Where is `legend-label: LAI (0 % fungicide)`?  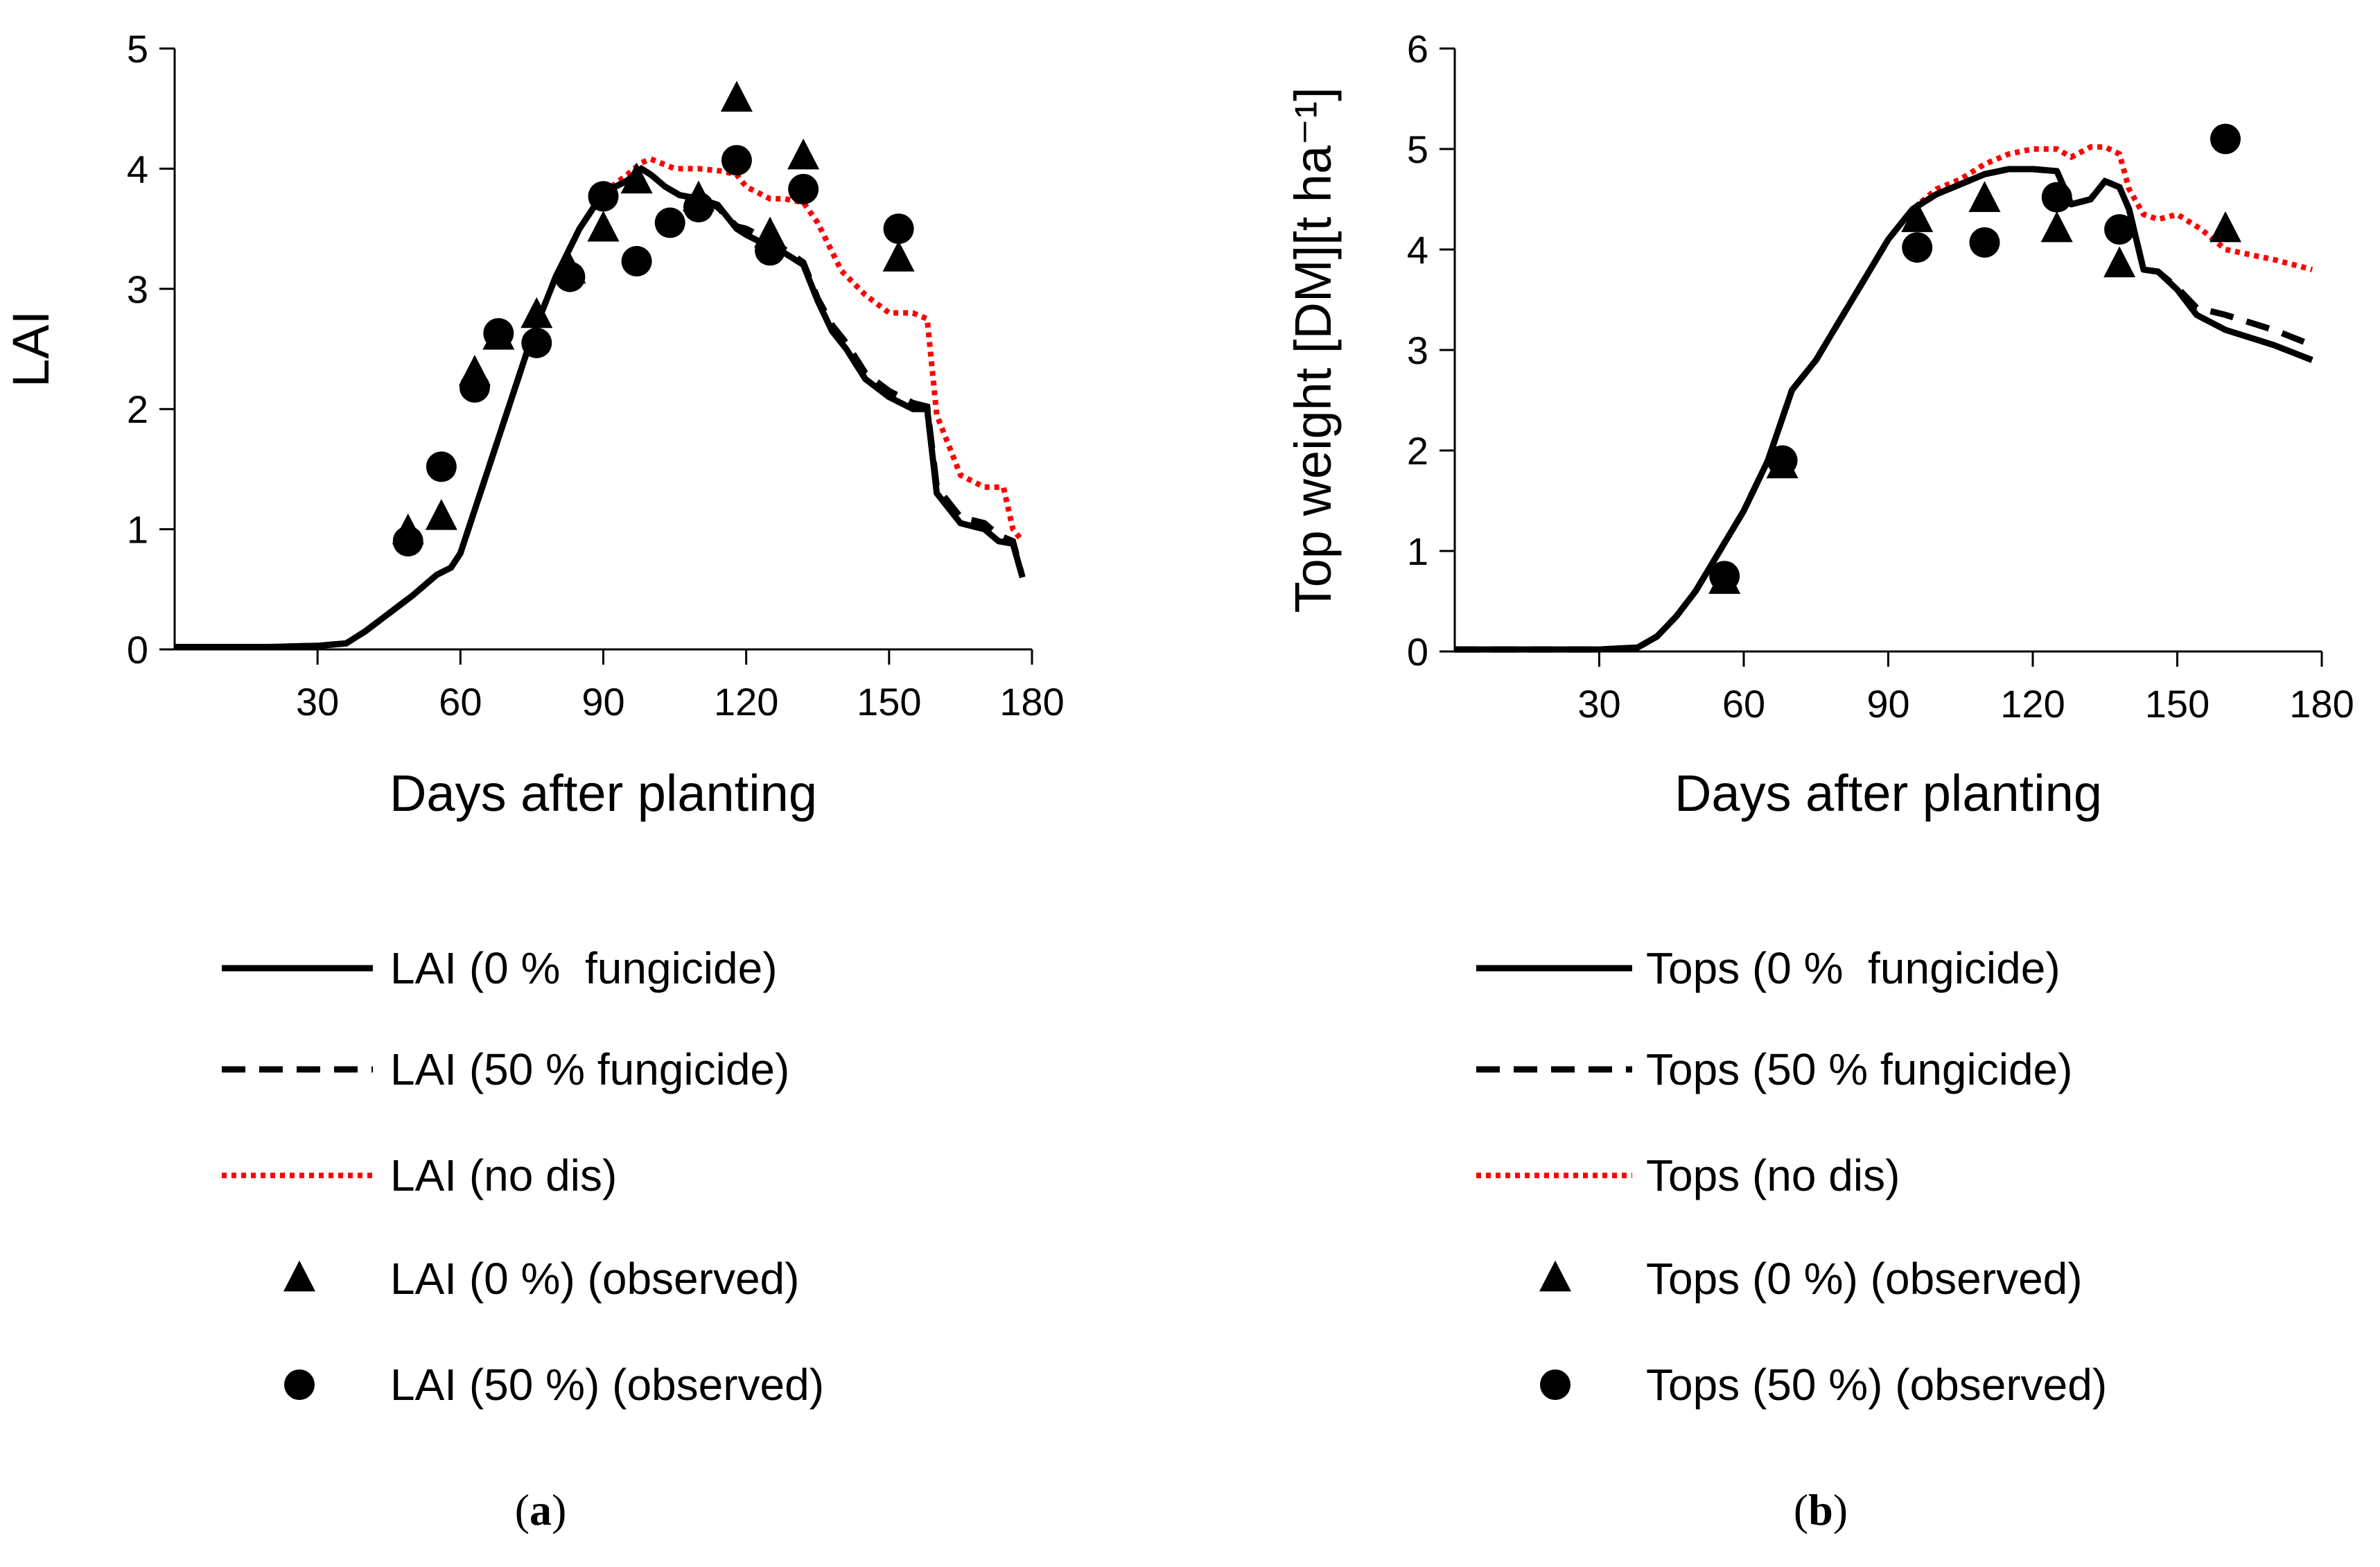 legend-label: LAI (0 % fungicide) is located at coordinates (584, 968).